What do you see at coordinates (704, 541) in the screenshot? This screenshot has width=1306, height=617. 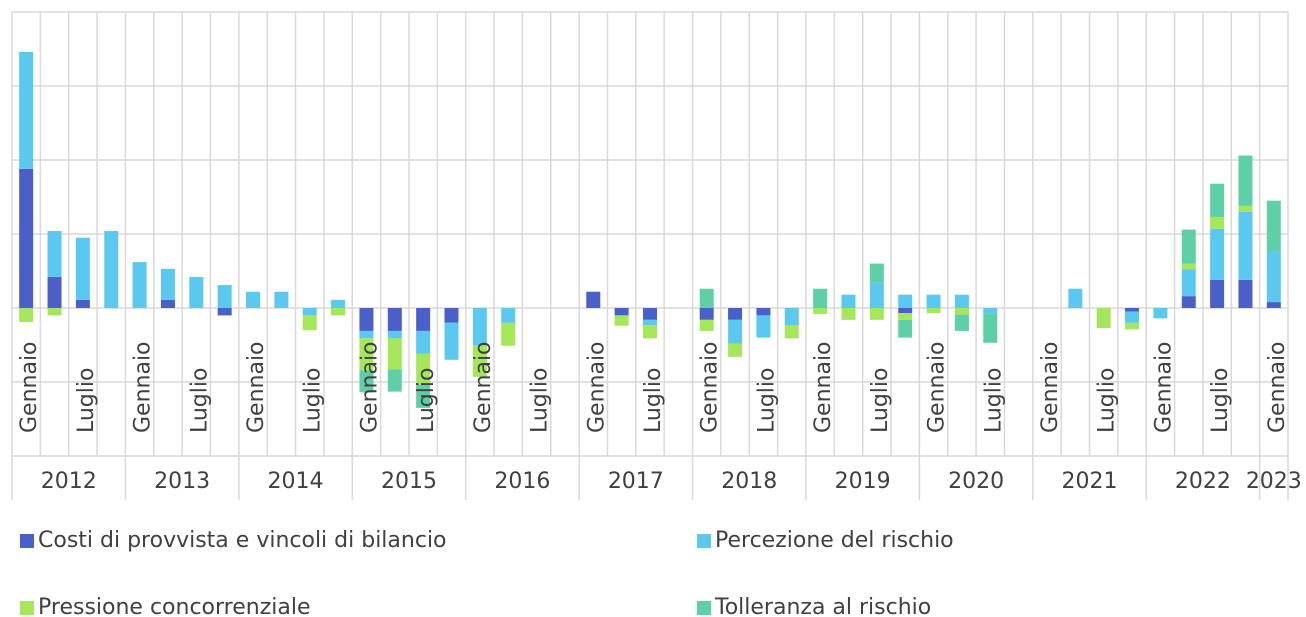 I see `legend-swatch` at bounding box center [704, 541].